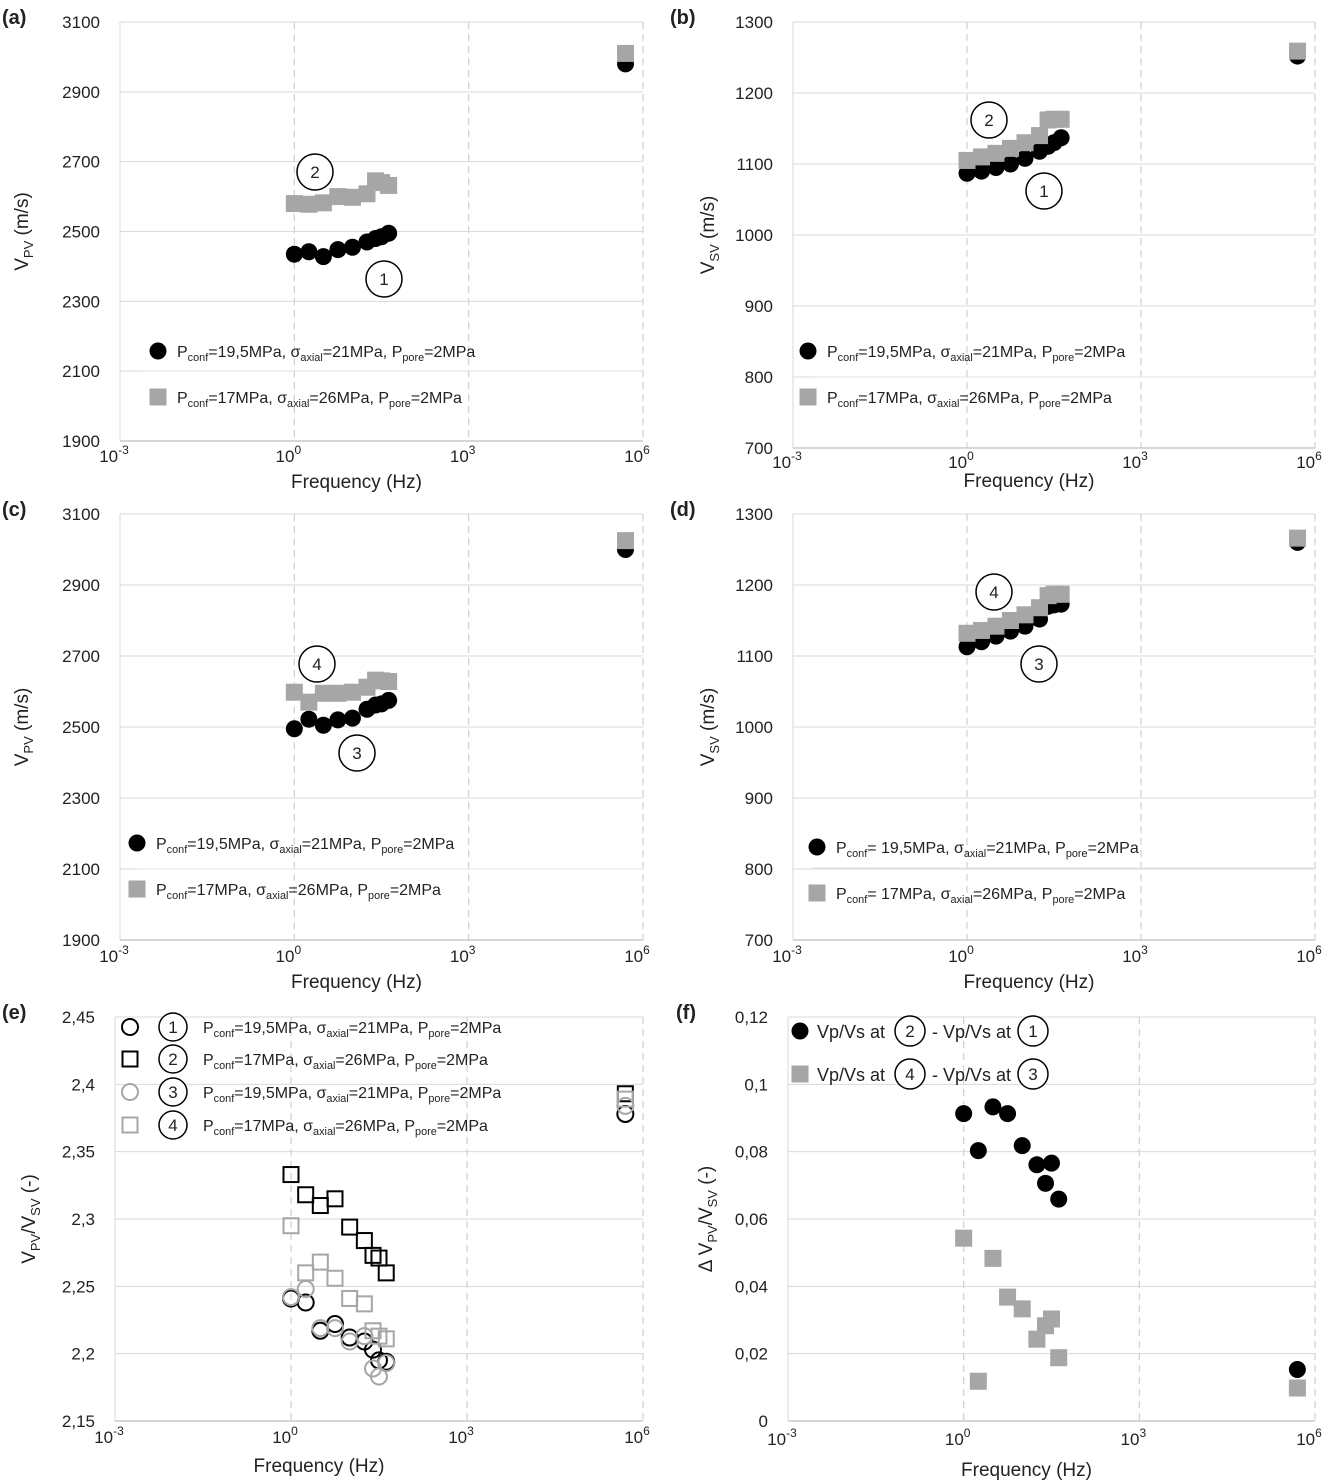 The image size is (1333, 1480). I want to click on y-tick-label: 800, so click(759, 869).